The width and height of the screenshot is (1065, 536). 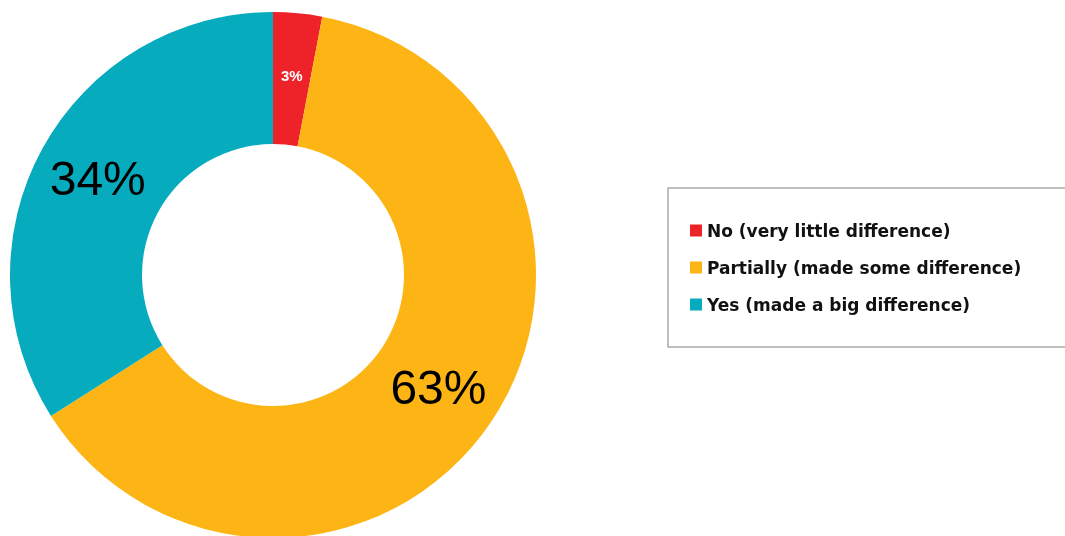 What do you see at coordinates (838, 304) in the screenshot?
I see `legend-label: Yes (made a big difference)` at bounding box center [838, 304].